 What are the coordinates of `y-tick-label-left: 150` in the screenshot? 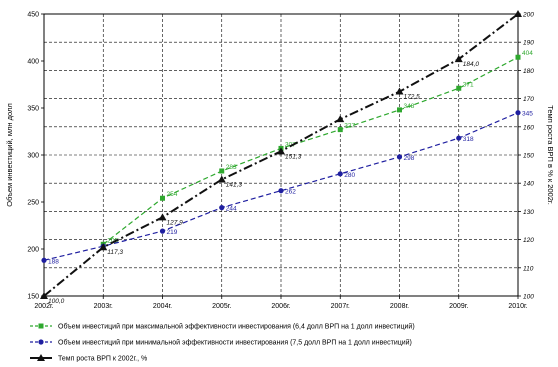 It's located at (33, 297).